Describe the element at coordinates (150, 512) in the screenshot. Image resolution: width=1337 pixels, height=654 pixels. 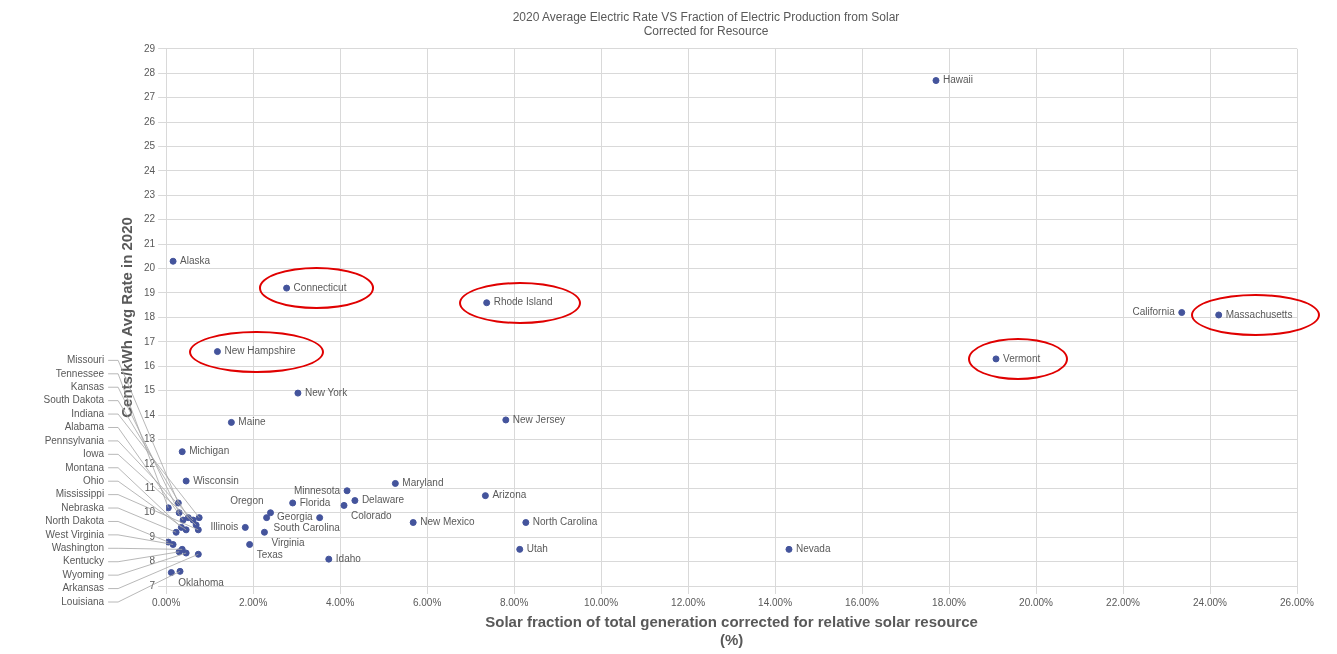
I see `y-tick-label: 10` at that location.